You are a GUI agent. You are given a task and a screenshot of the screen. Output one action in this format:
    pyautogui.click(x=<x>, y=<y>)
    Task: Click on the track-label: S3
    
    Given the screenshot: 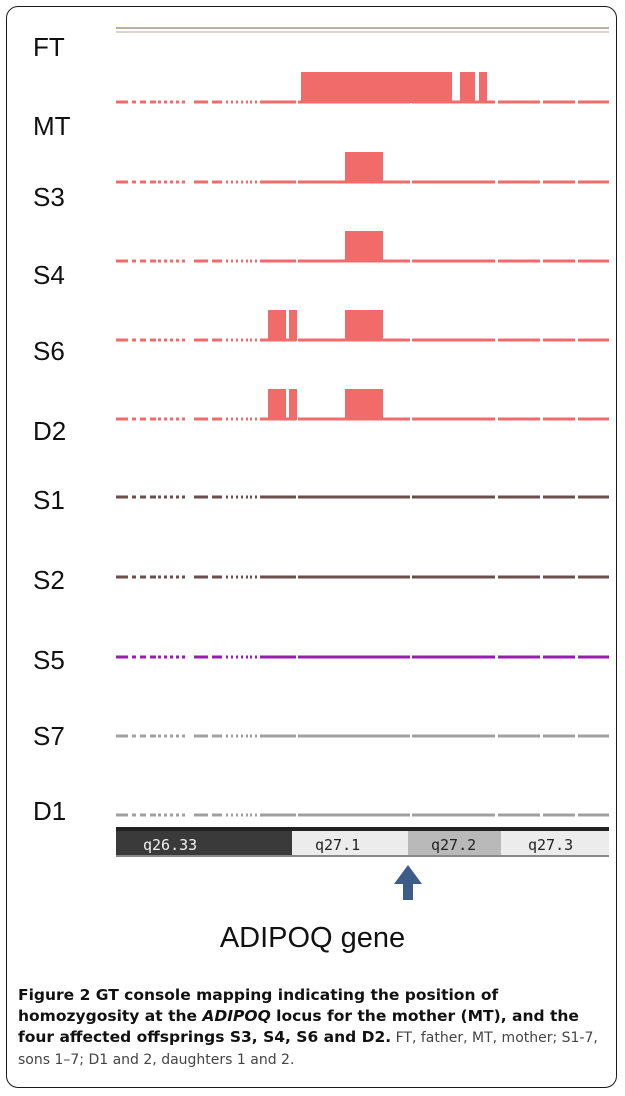 What is the action you would take?
    pyautogui.click(x=49, y=197)
    